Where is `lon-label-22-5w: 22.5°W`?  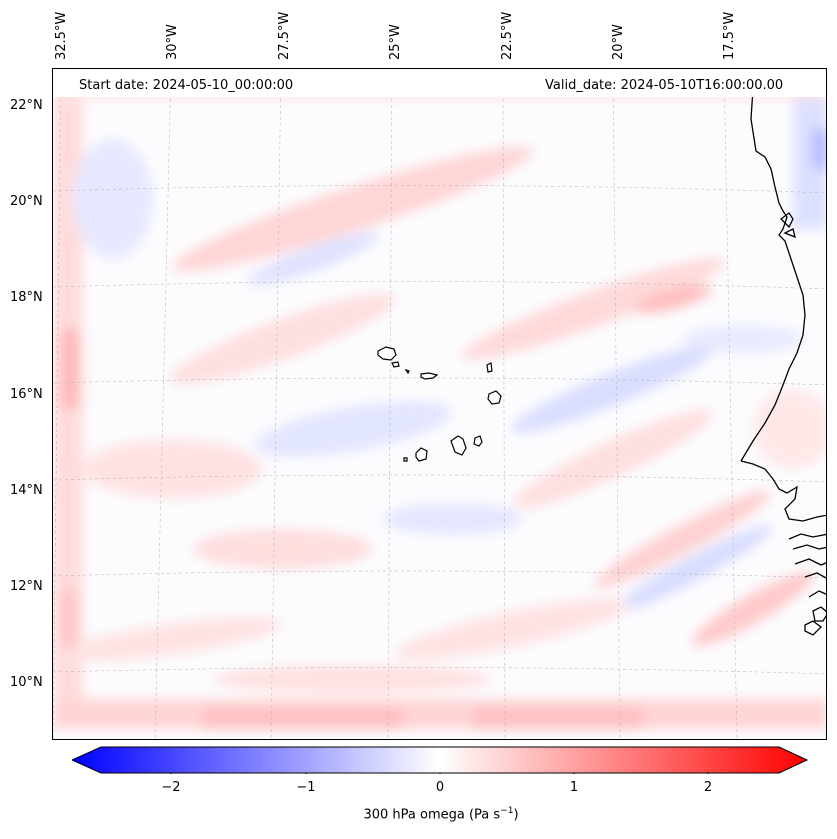 lon-label-22-5w: 22.5°W is located at coordinates (507, 35).